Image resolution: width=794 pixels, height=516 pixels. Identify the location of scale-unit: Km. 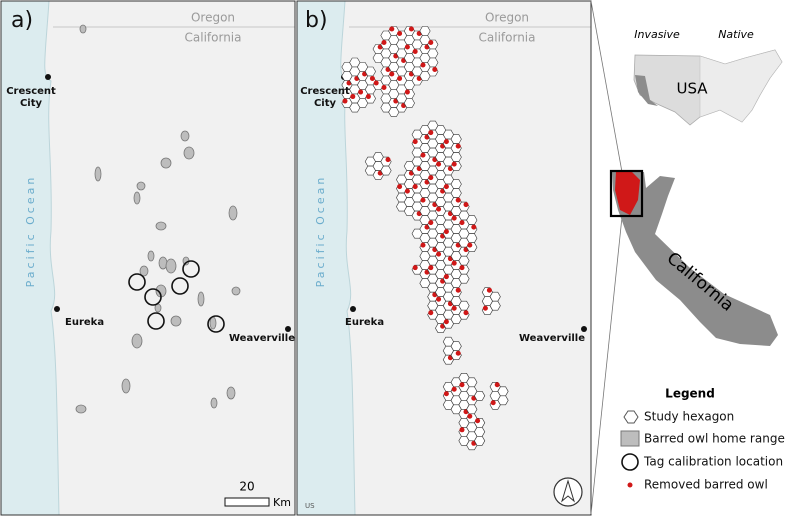
(282, 502).